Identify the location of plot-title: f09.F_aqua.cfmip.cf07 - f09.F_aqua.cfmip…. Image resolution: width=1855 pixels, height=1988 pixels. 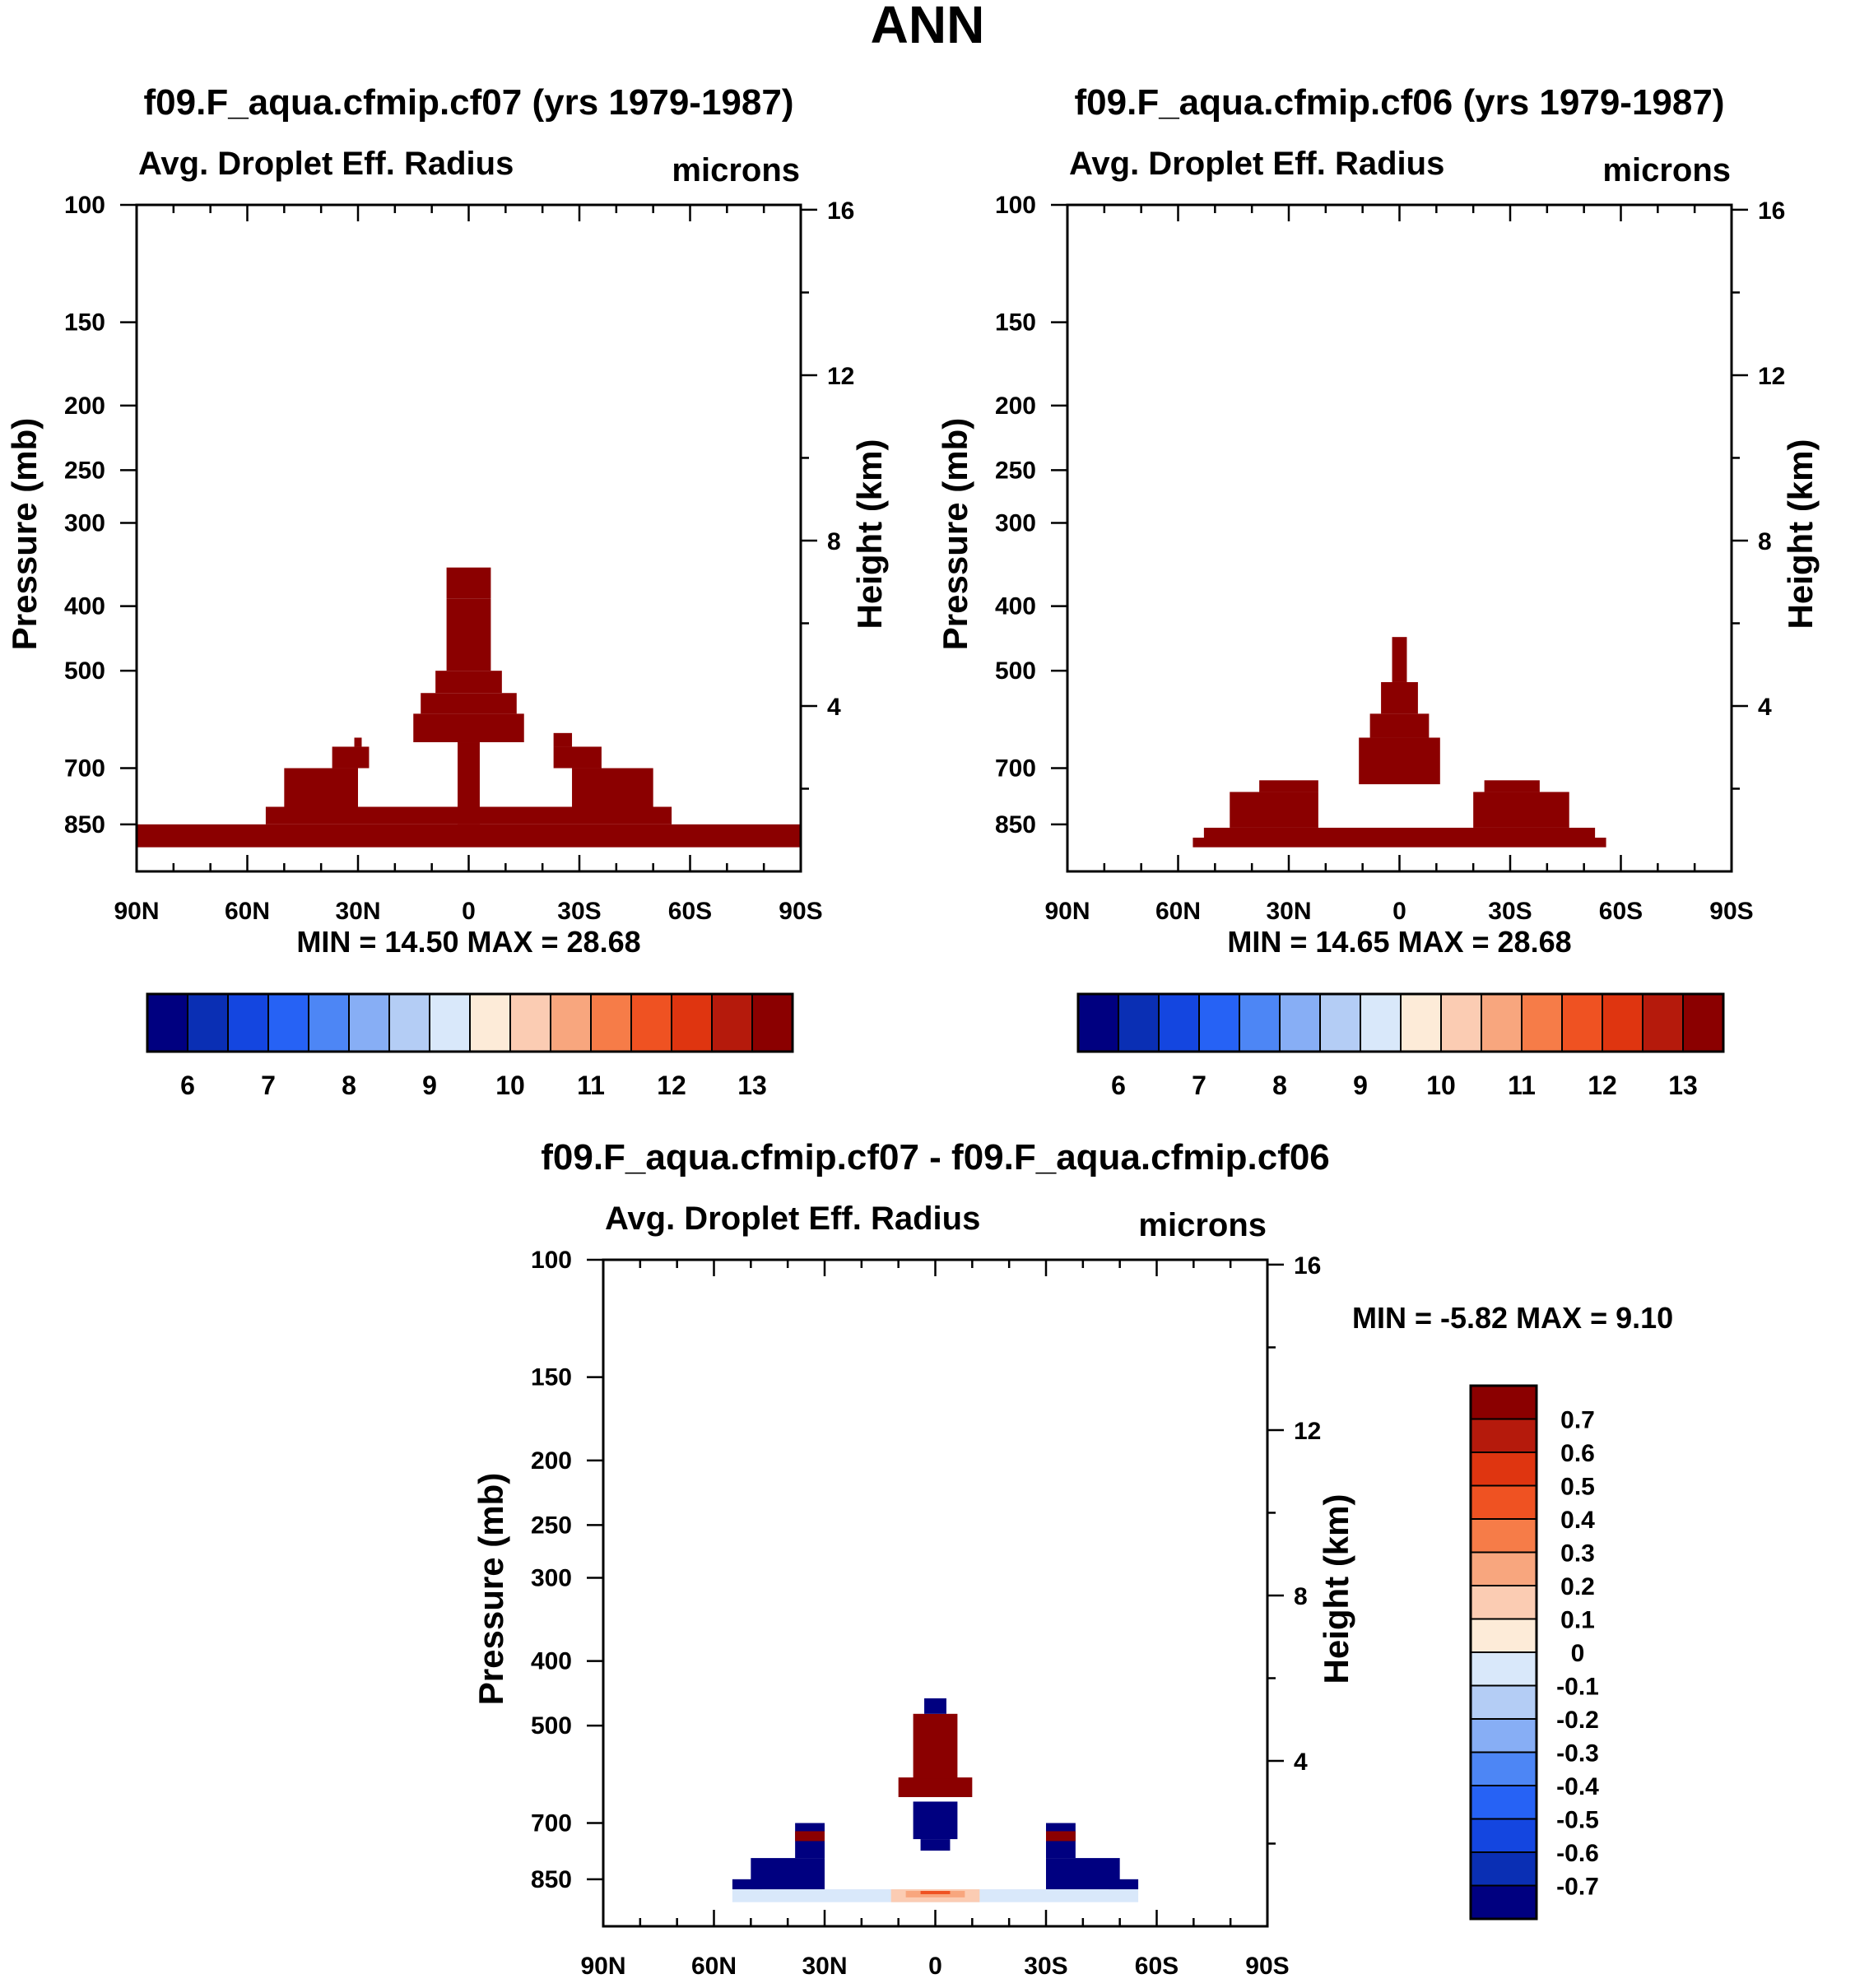
(935, 1157).